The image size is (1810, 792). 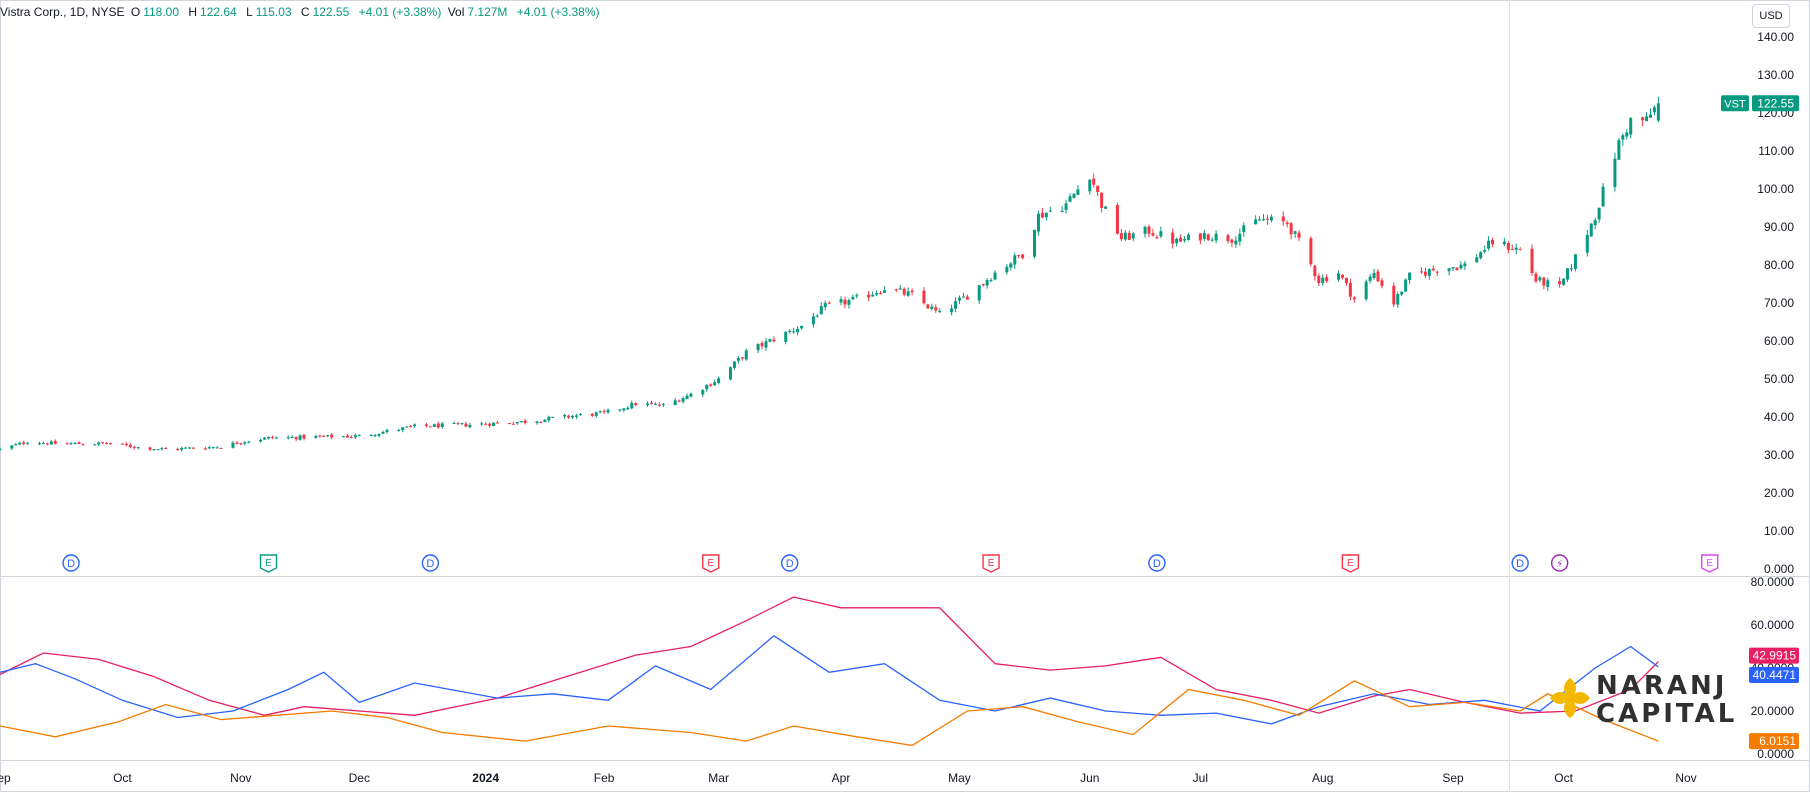 I want to click on event-markers: D E D E D E D E D ⚡ E, so click(x=890, y=563).